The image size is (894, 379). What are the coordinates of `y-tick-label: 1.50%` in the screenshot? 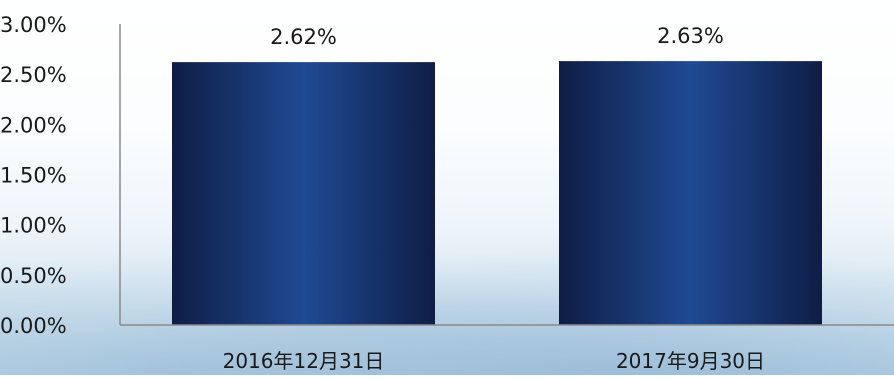 It's located at (33, 176).